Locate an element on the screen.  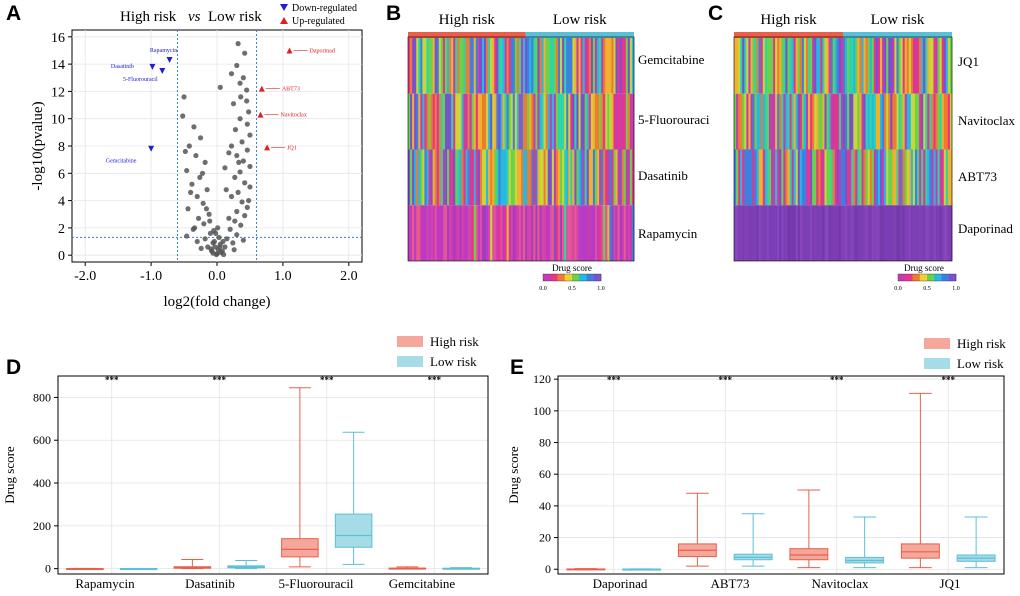
volcano-point-label: Navitoclax is located at coordinates (294, 116).